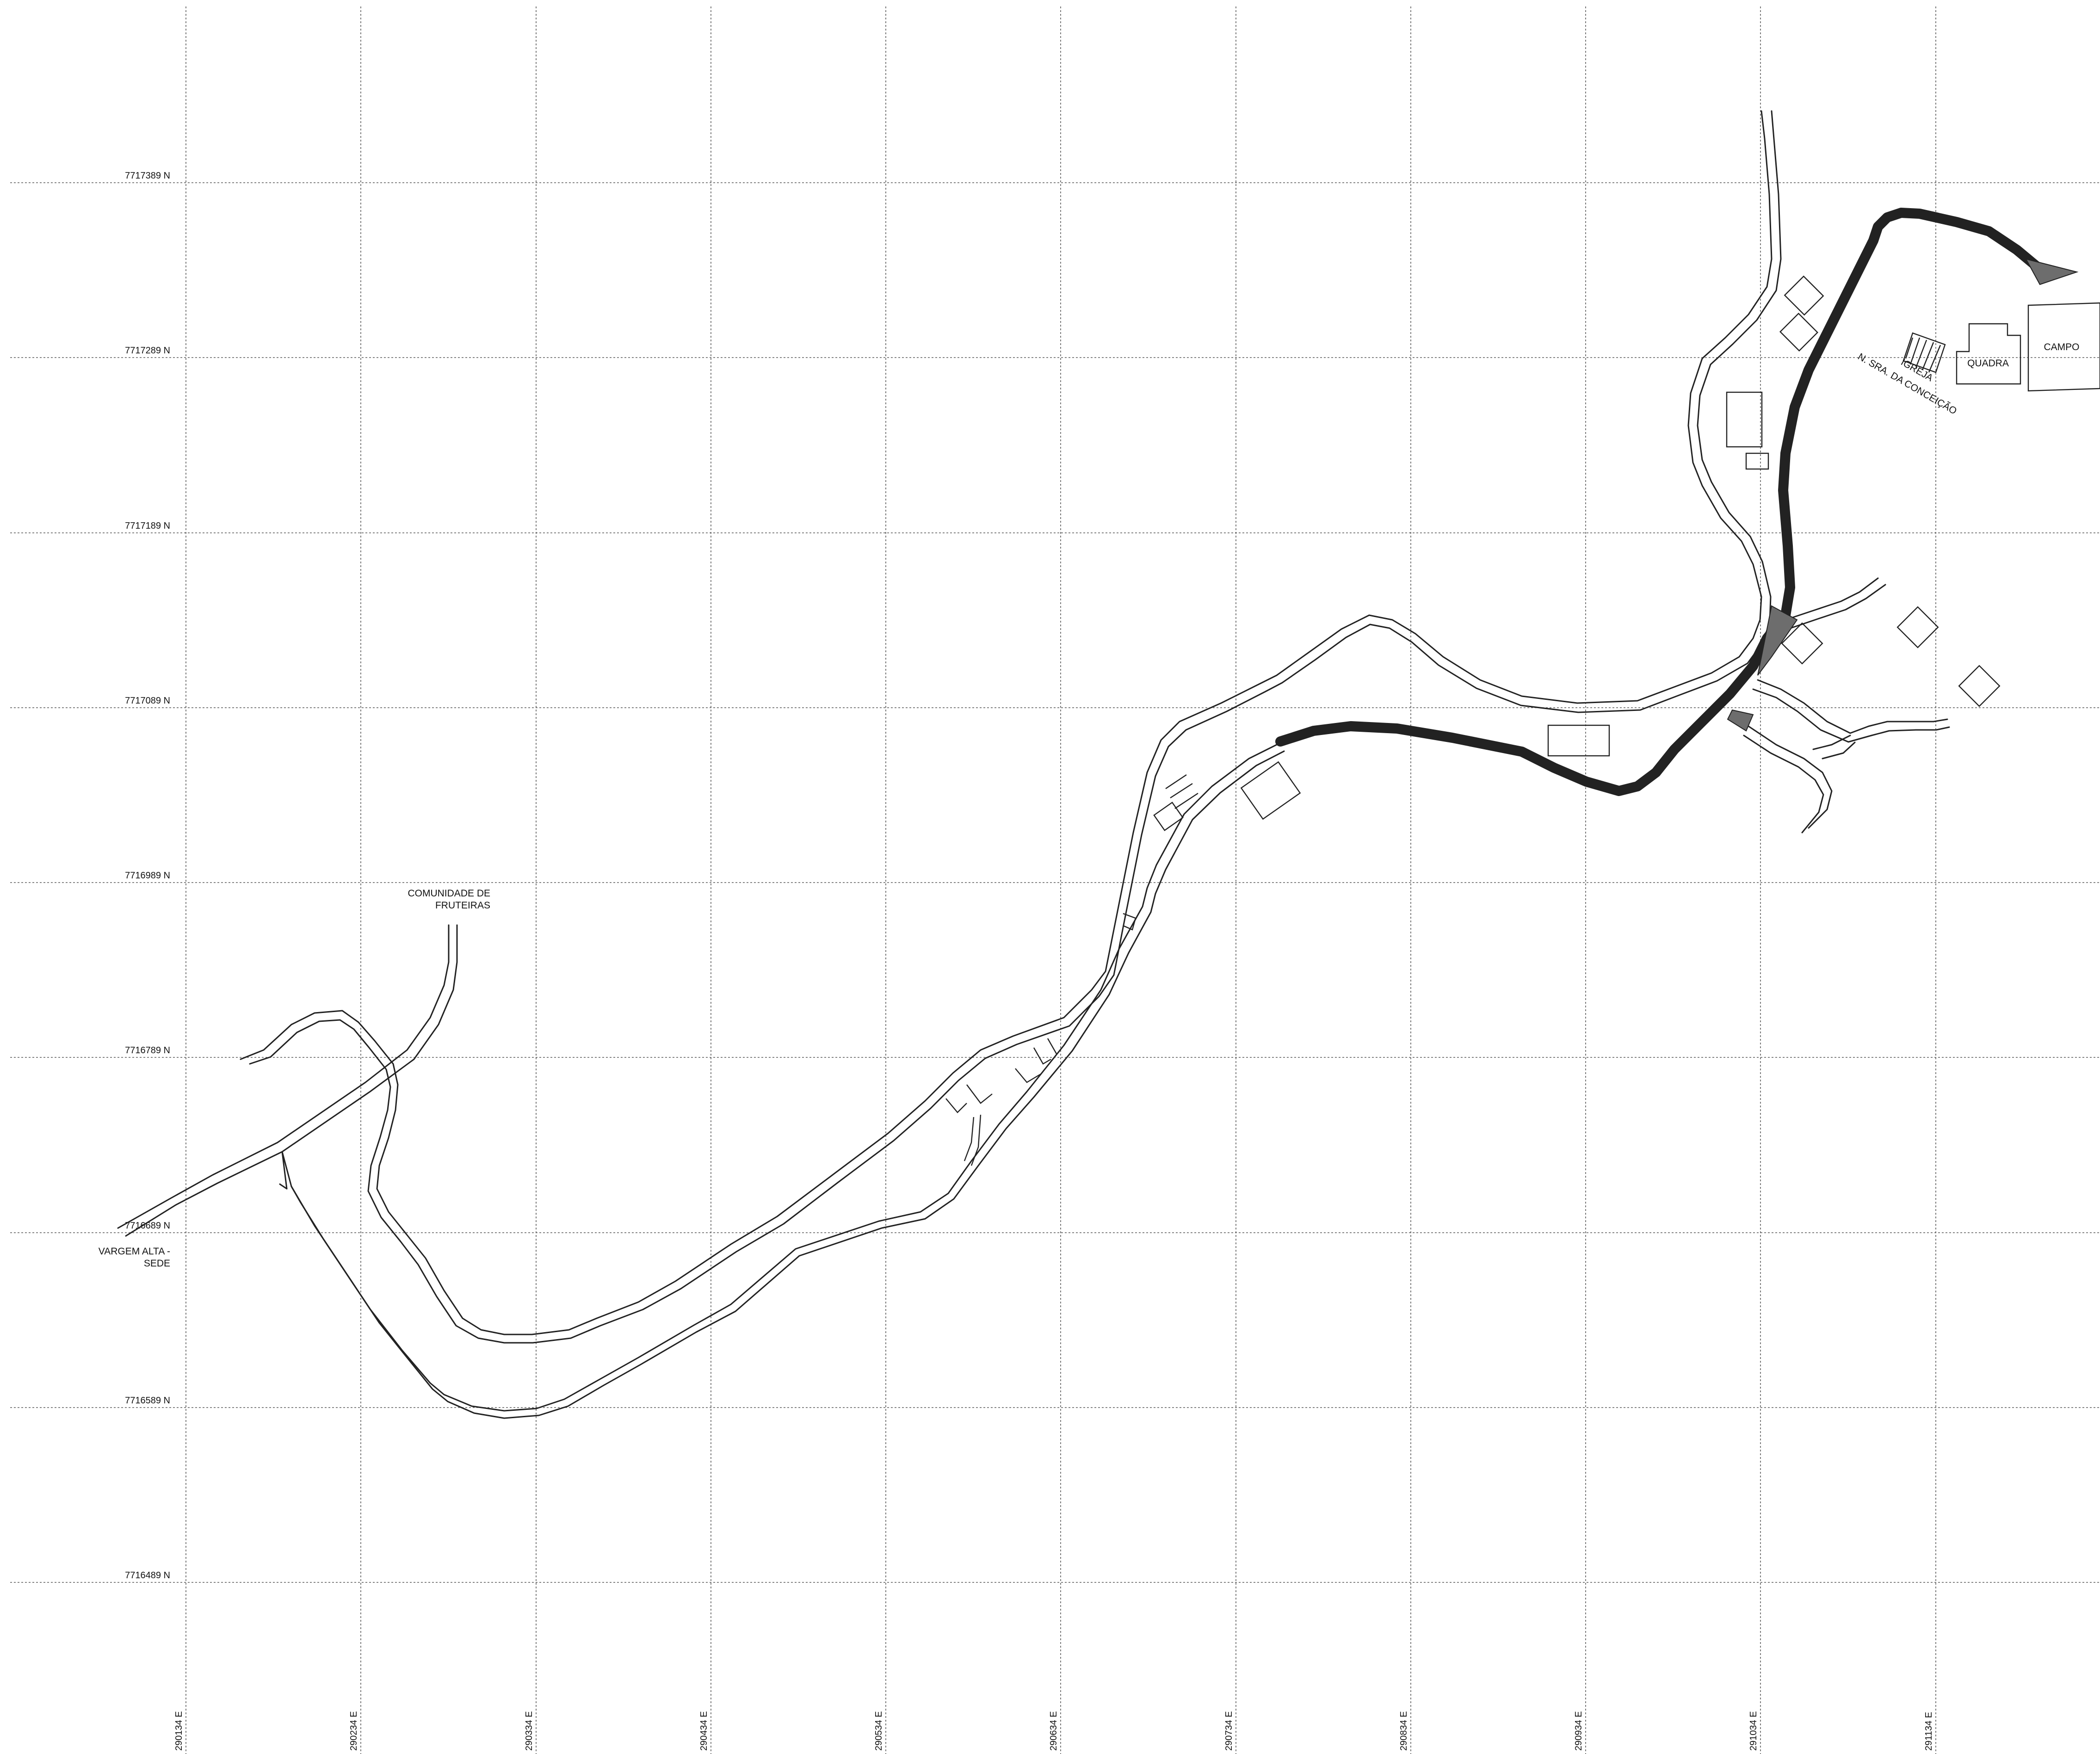 The height and width of the screenshot is (1754, 2100). What do you see at coordinates (1929, 1731) in the screenshot?
I see `easting-label: 291134 E` at bounding box center [1929, 1731].